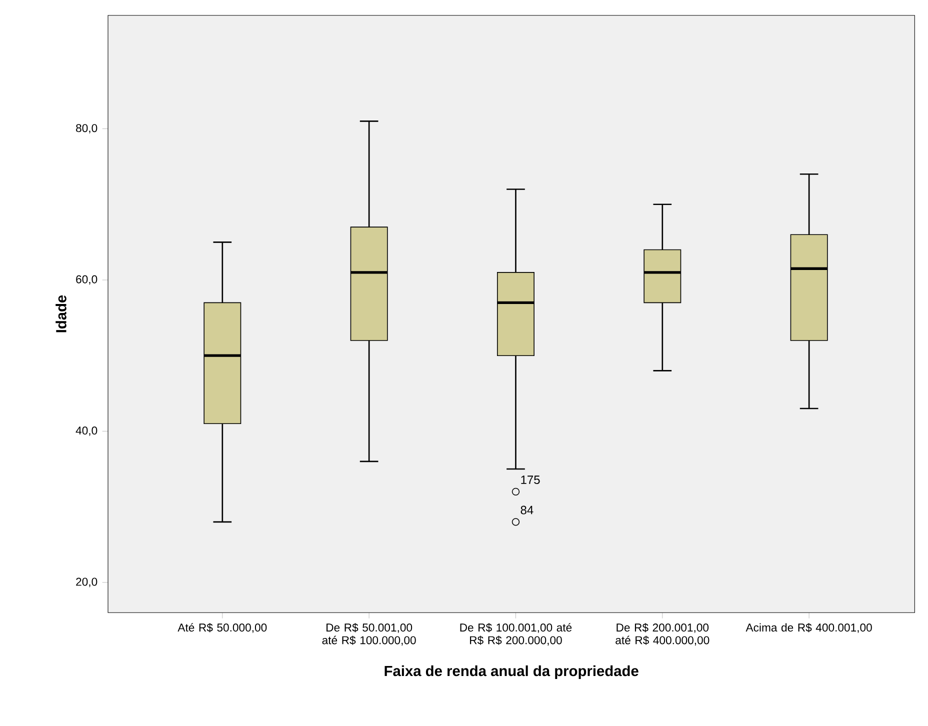 Image resolution: width=928 pixels, height=726 pixels. I want to click on annotation: 84, so click(527, 510).